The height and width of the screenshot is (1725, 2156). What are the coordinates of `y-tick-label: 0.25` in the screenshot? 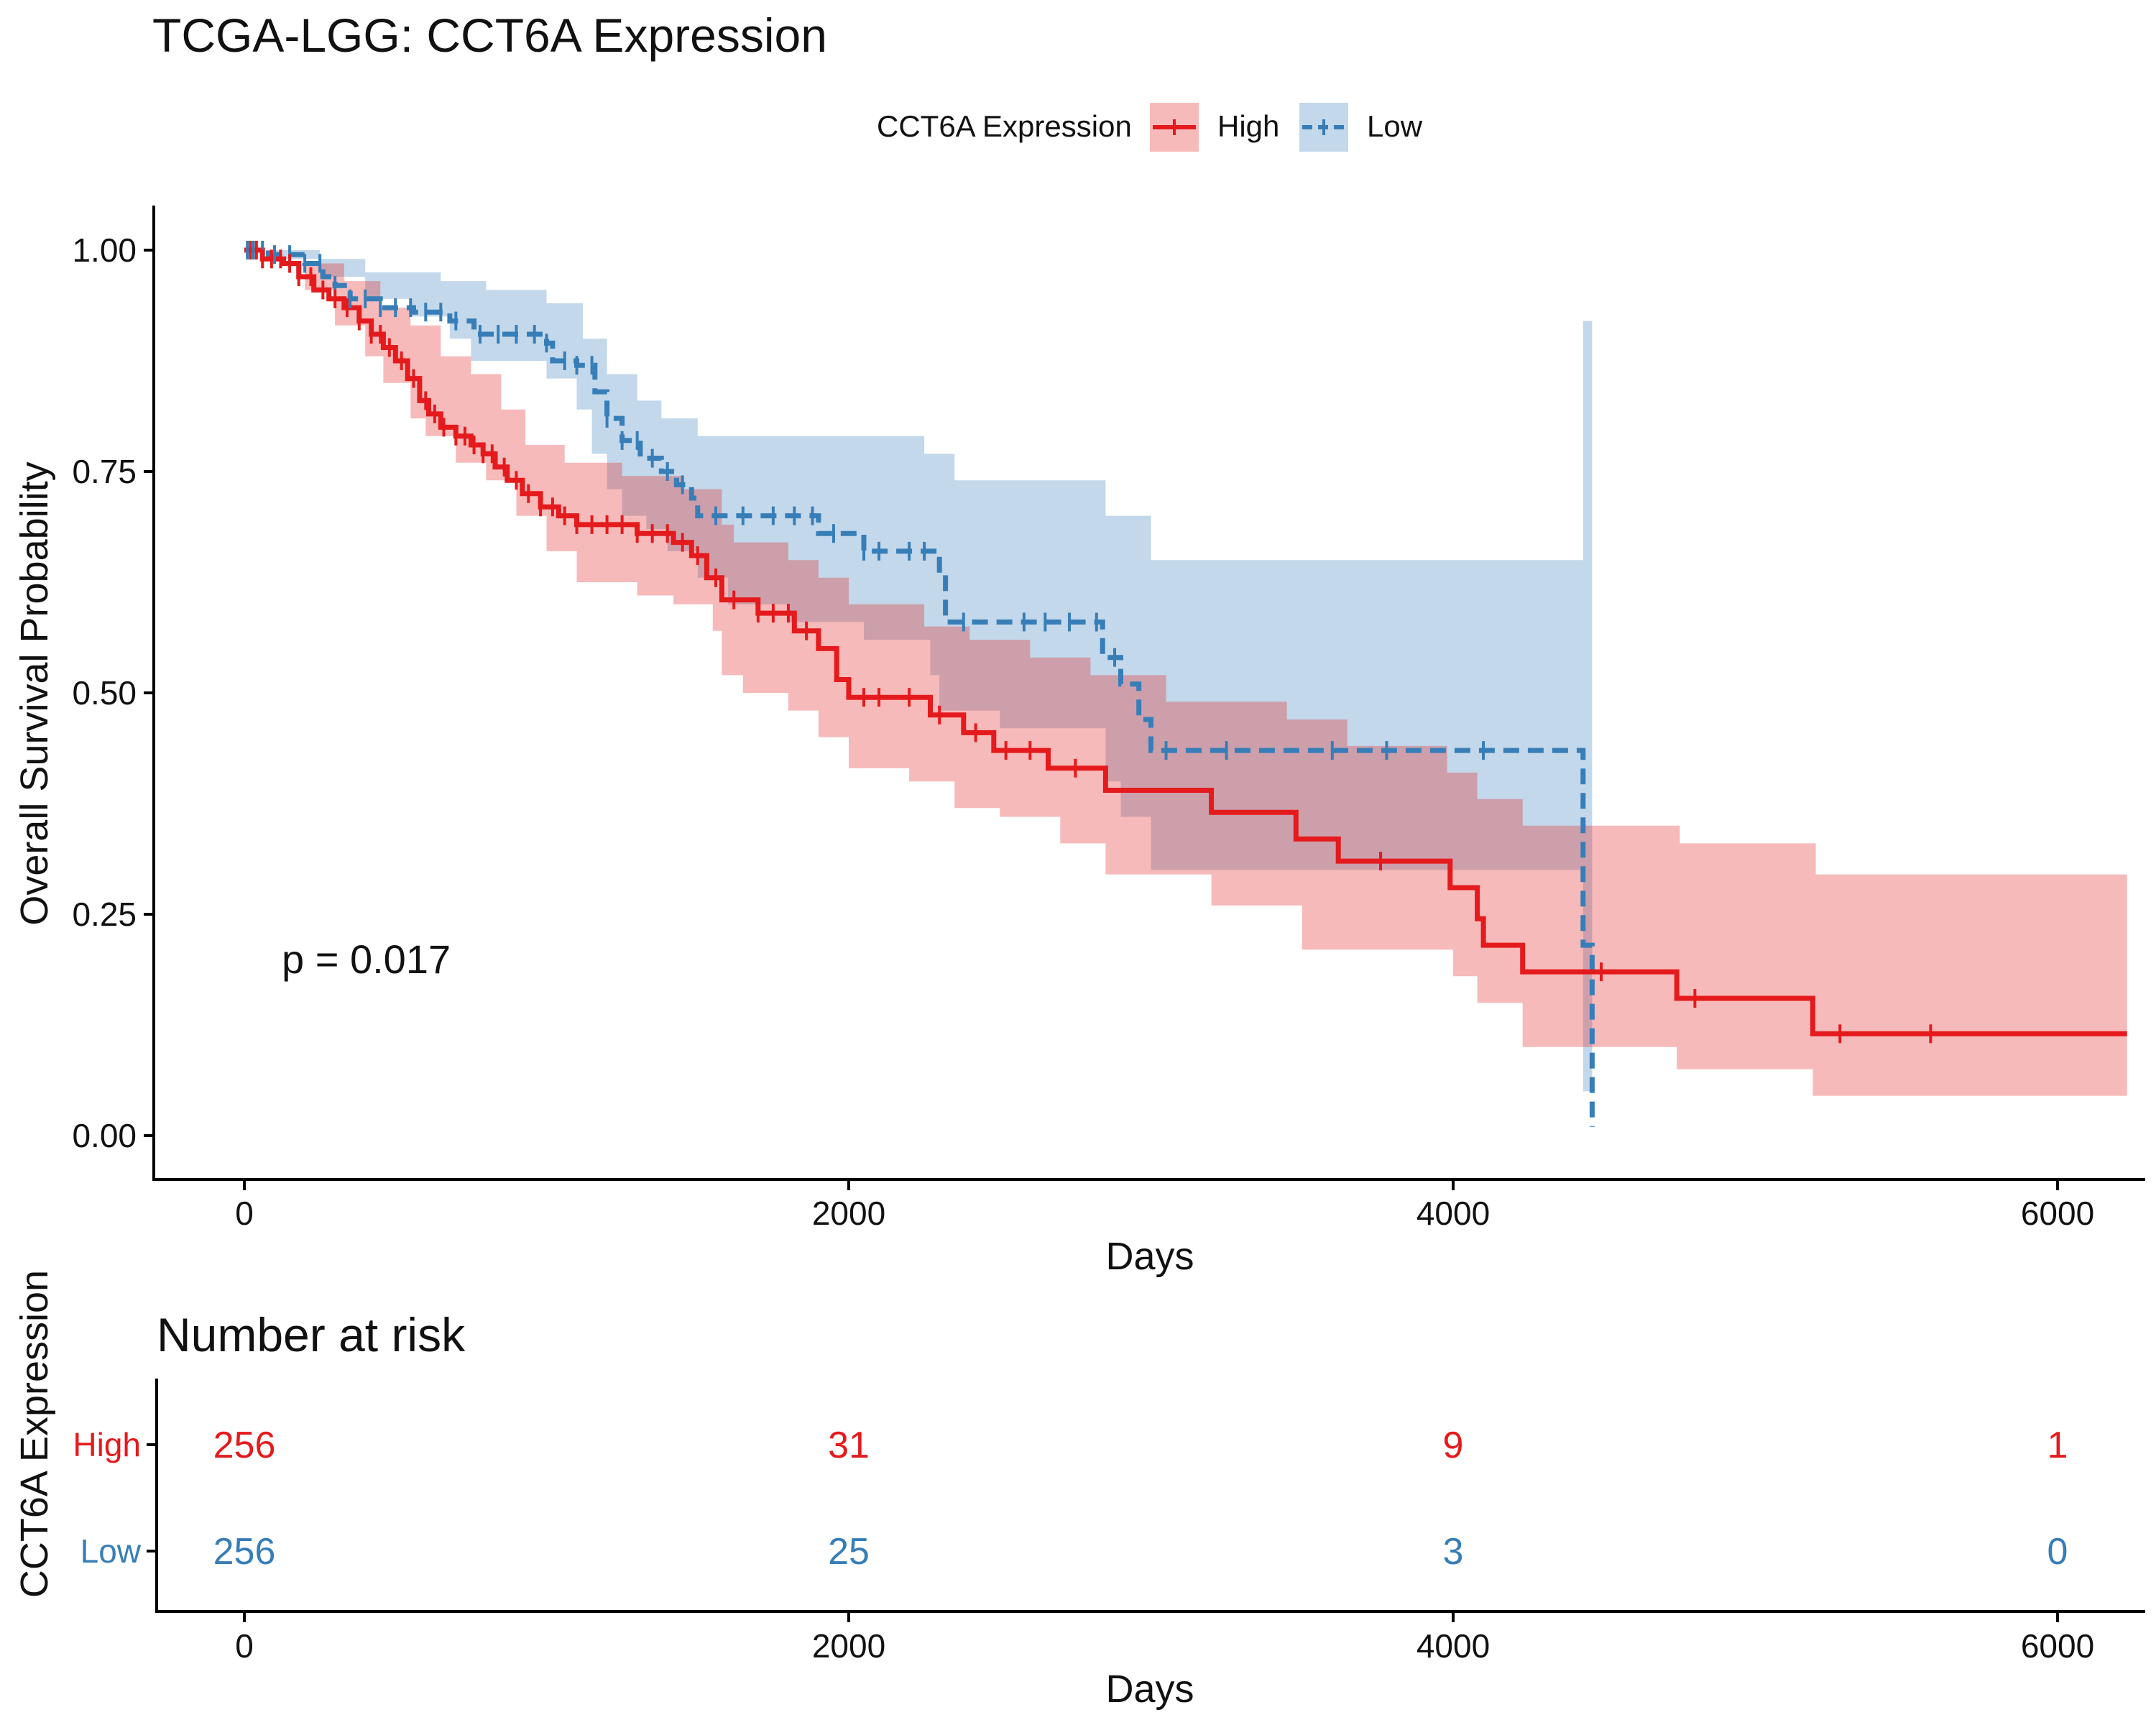 It's located at (104, 914).